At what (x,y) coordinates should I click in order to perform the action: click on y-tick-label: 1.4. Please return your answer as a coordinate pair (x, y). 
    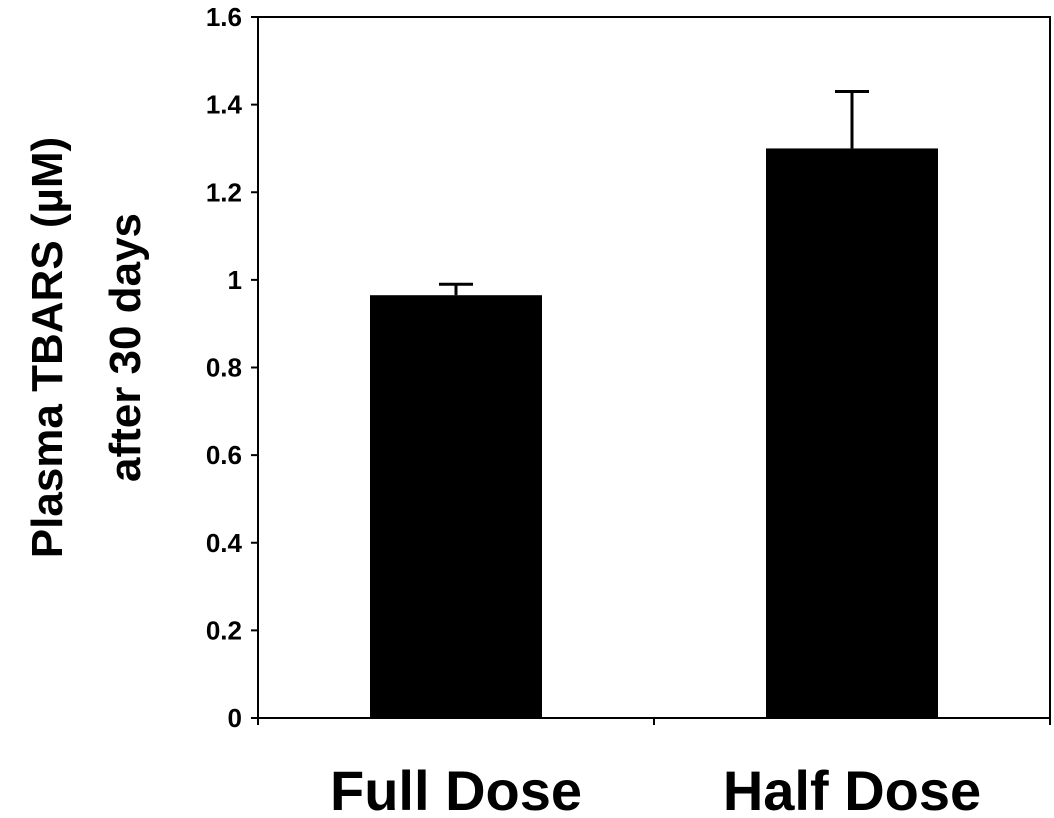
    Looking at the image, I should click on (224, 105).